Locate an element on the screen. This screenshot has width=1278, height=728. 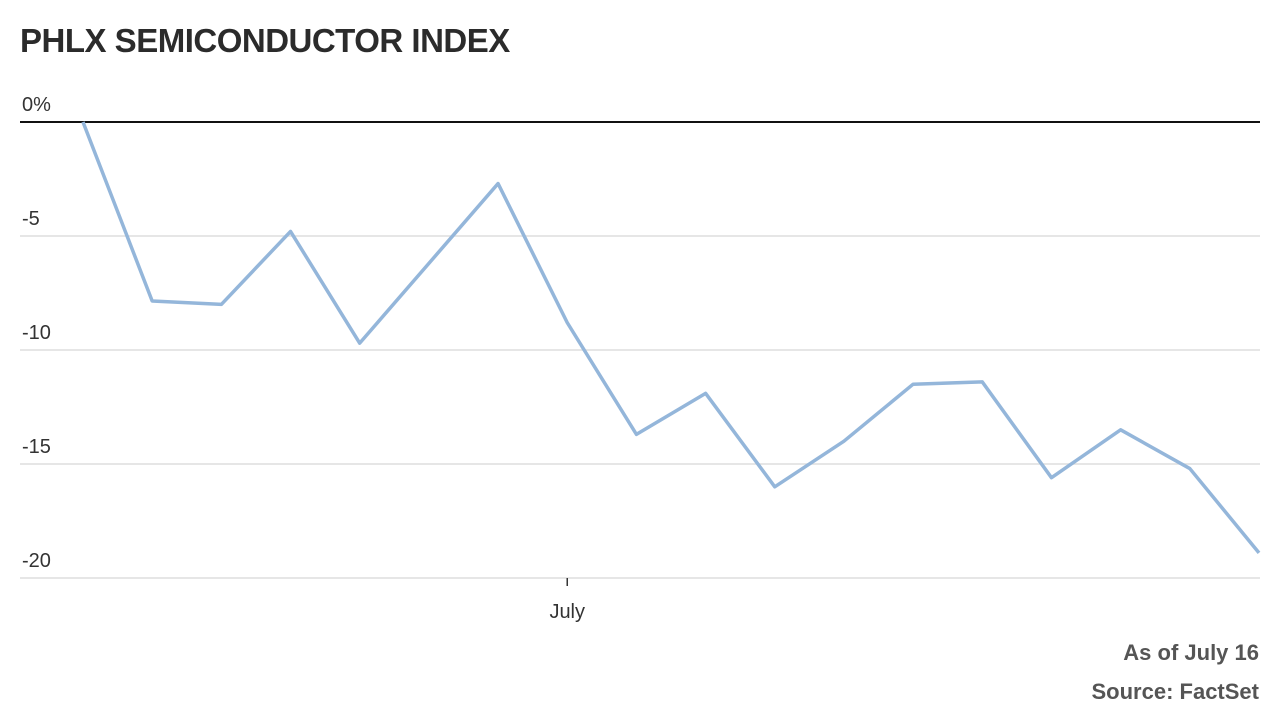
note: As of July 16 is located at coordinates (1191, 652).